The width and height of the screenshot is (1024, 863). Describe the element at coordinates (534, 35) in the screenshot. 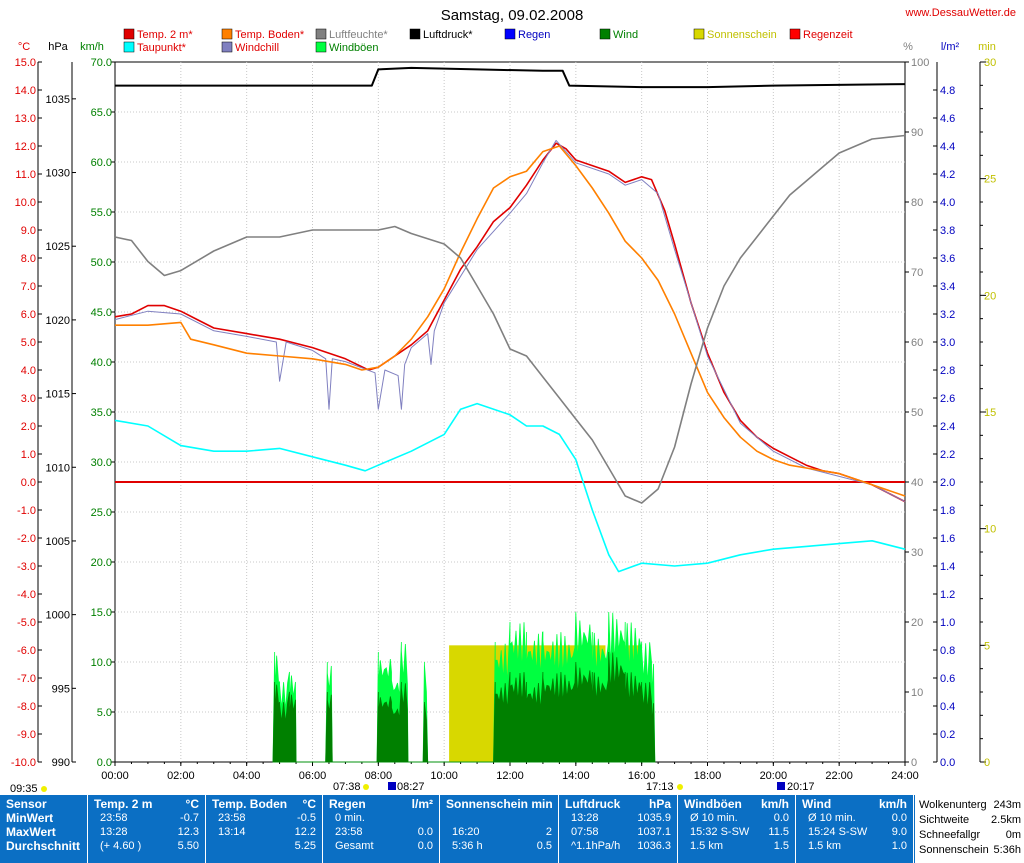

I see `legend-label: Regen` at that location.